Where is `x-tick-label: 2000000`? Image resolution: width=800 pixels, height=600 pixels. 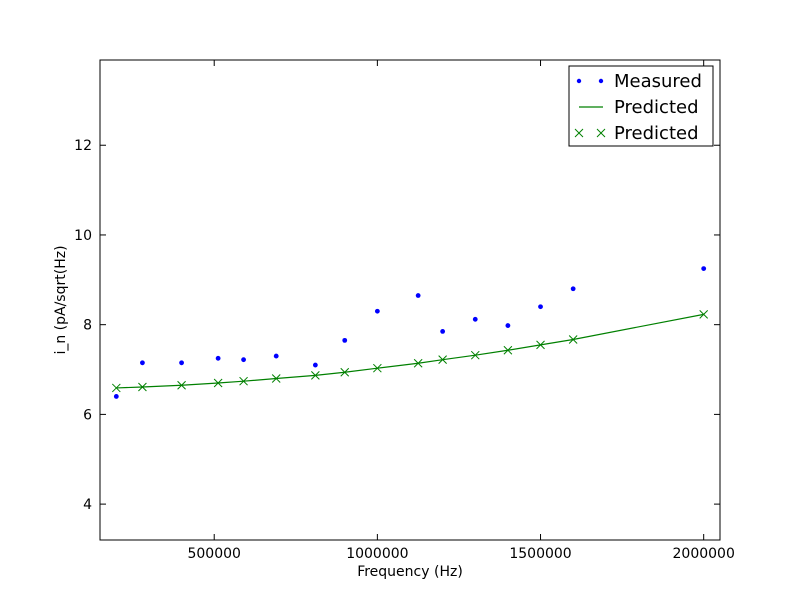 x-tick-label: 2000000 is located at coordinates (704, 554).